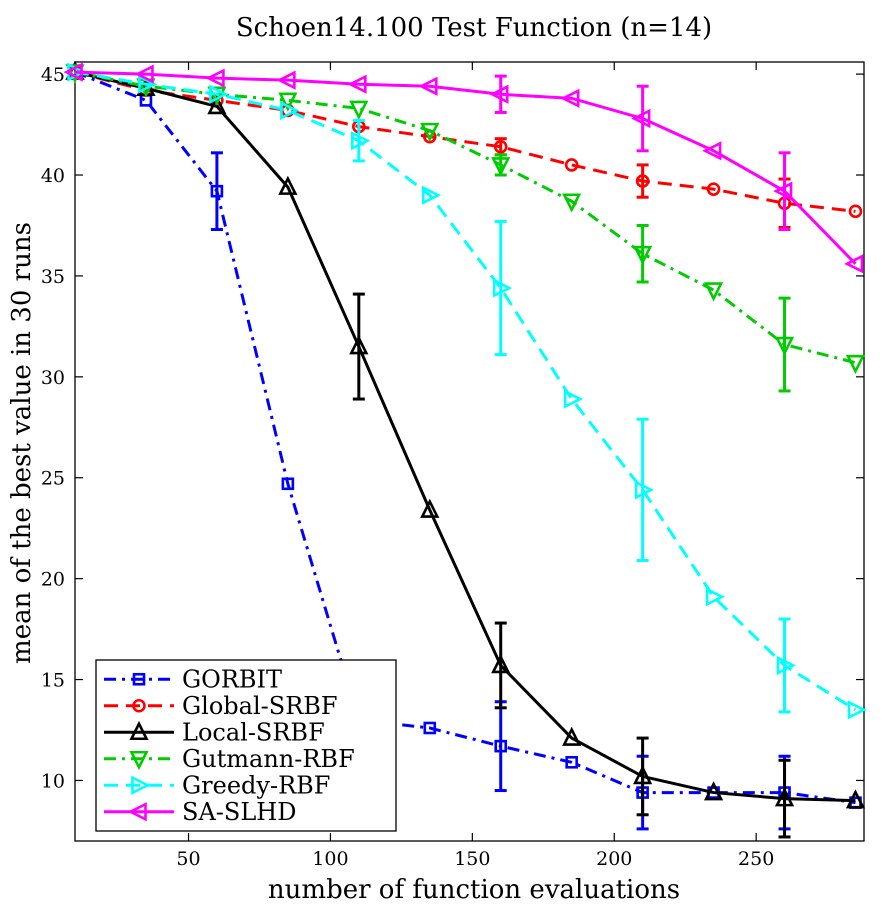 The width and height of the screenshot is (887, 920). What do you see at coordinates (53, 580) in the screenshot?
I see `y-tick-label: 20` at bounding box center [53, 580].